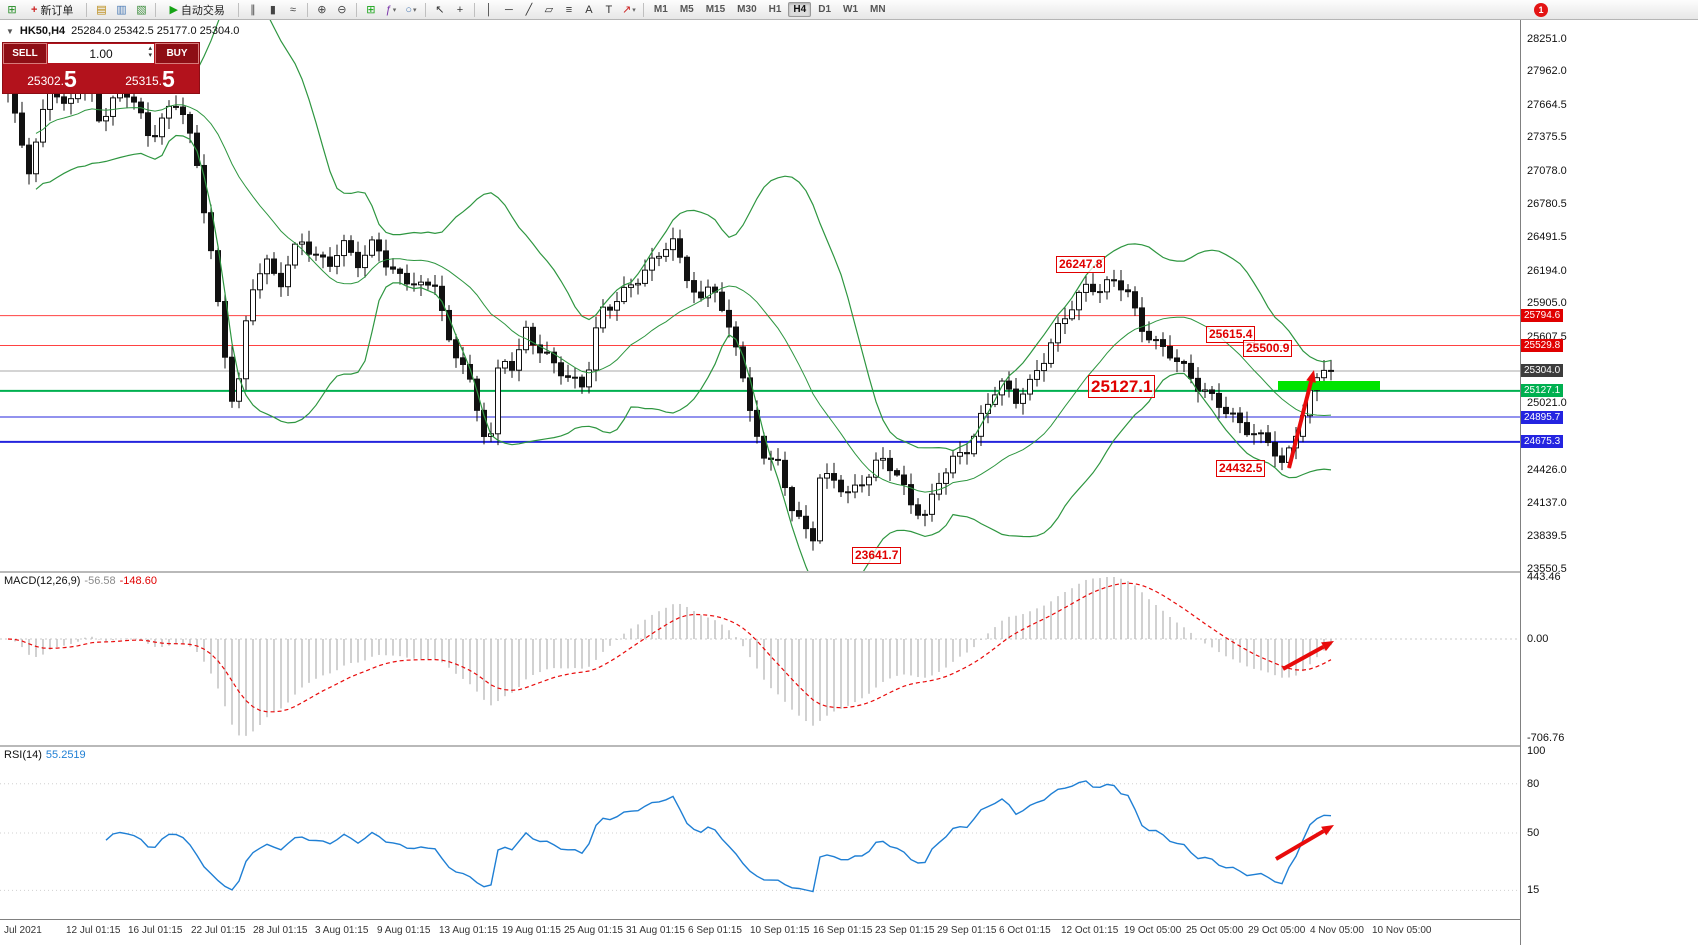  Describe the element at coordinates (824, 9) in the screenshot. I see `timeframe-D1: D1` at that location.